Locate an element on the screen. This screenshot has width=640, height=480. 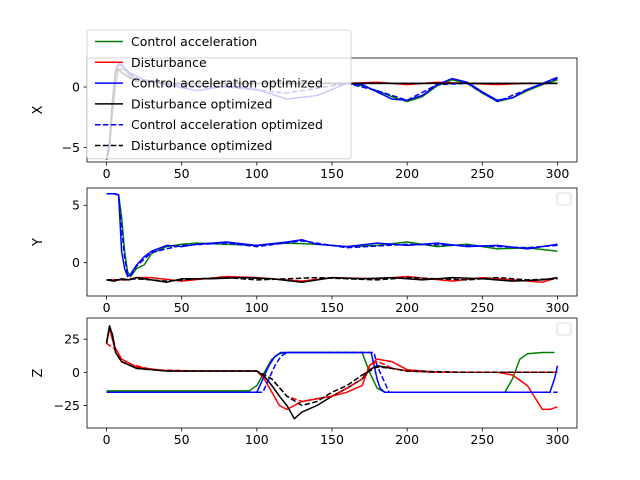
y-axis-label: Z is located at coordinates (38, 372).